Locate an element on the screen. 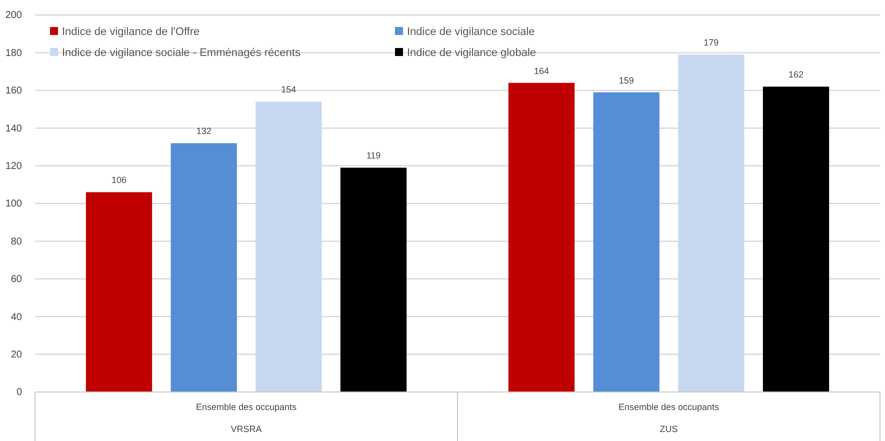 The image size is (885, 441). text: ZUS is located at coordinates (669, 429).